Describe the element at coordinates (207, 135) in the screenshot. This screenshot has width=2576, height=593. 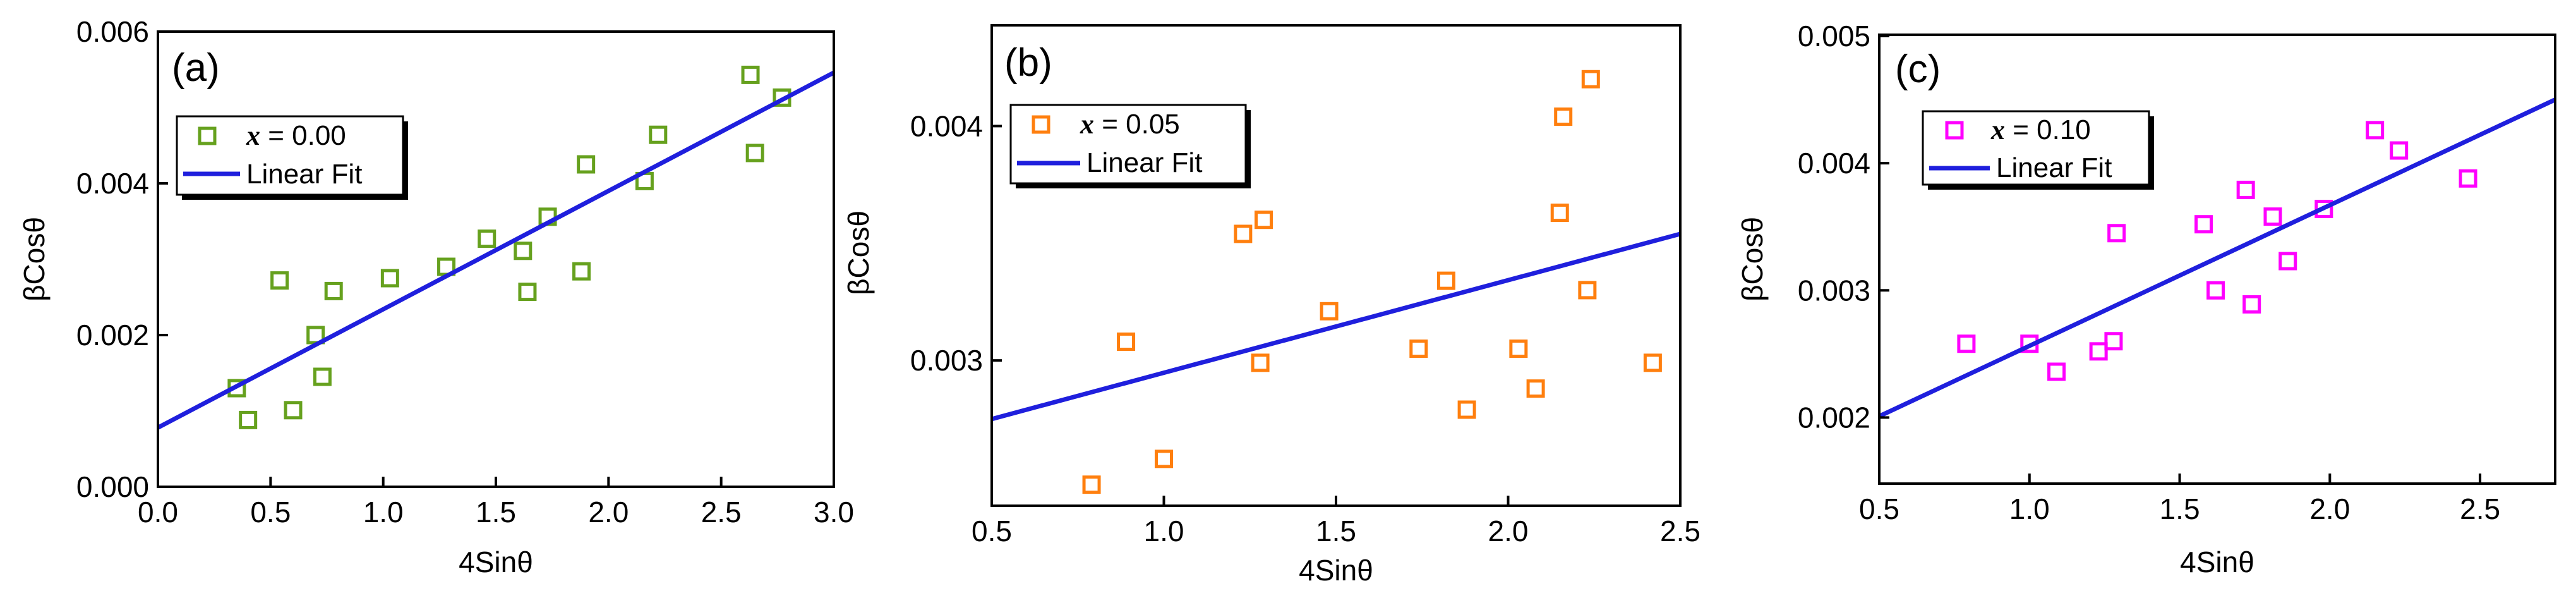
I see `legend-marker-a` at that location.